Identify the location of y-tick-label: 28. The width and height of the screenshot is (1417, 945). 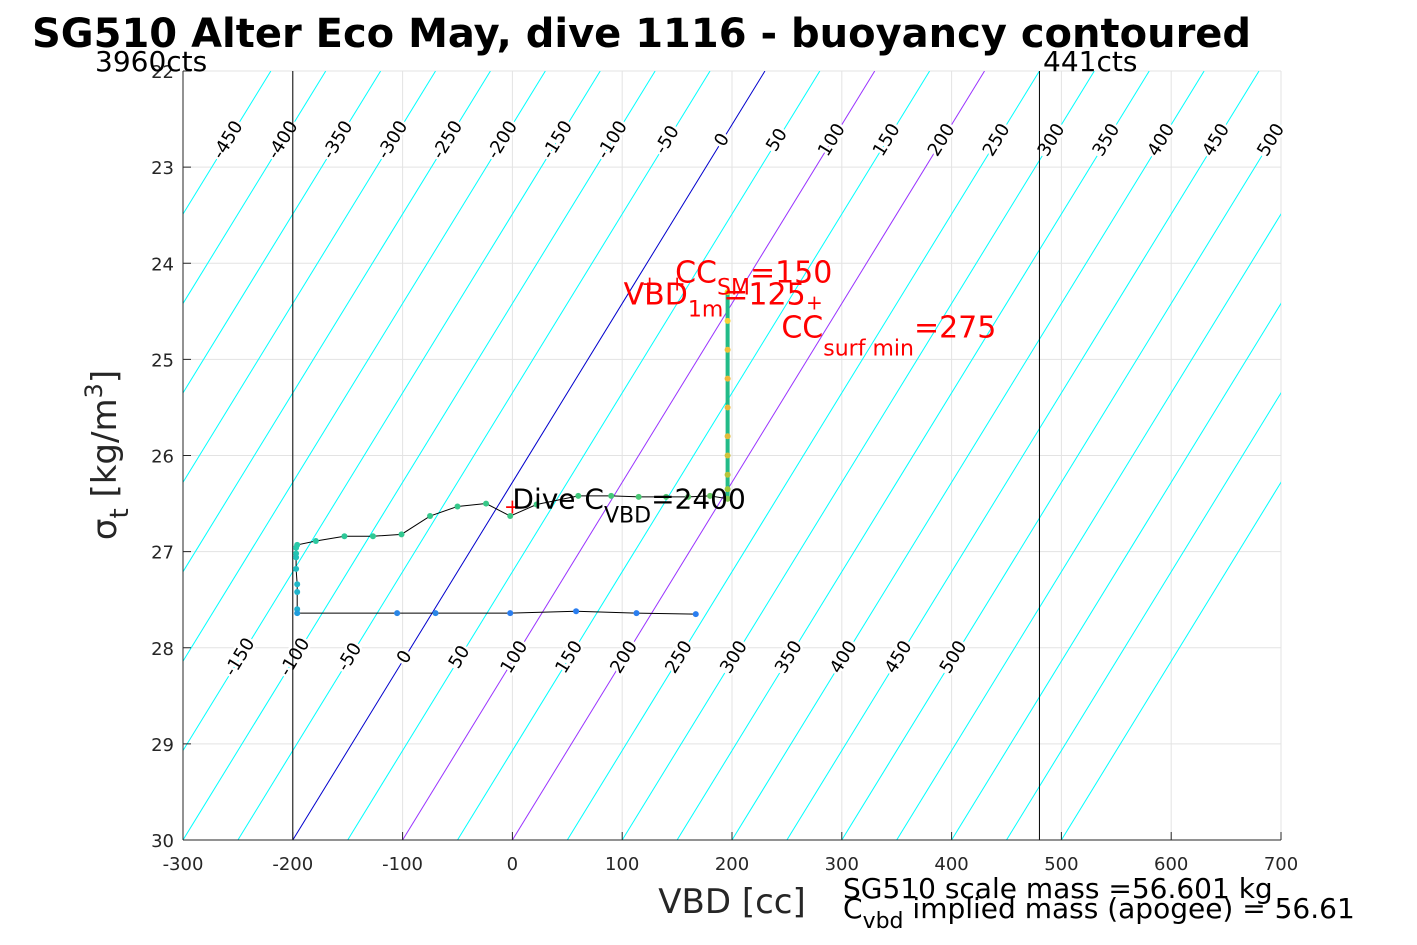
(162, 649).